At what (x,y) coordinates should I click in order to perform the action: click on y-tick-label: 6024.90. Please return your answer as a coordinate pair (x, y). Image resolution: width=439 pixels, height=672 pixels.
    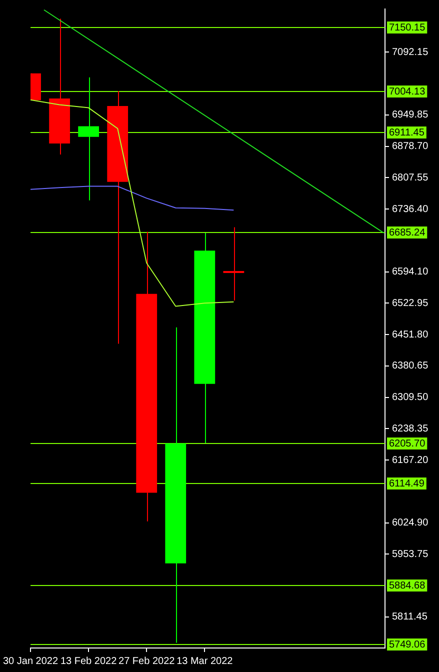
    Looking at the image, I should click on (410, 523).